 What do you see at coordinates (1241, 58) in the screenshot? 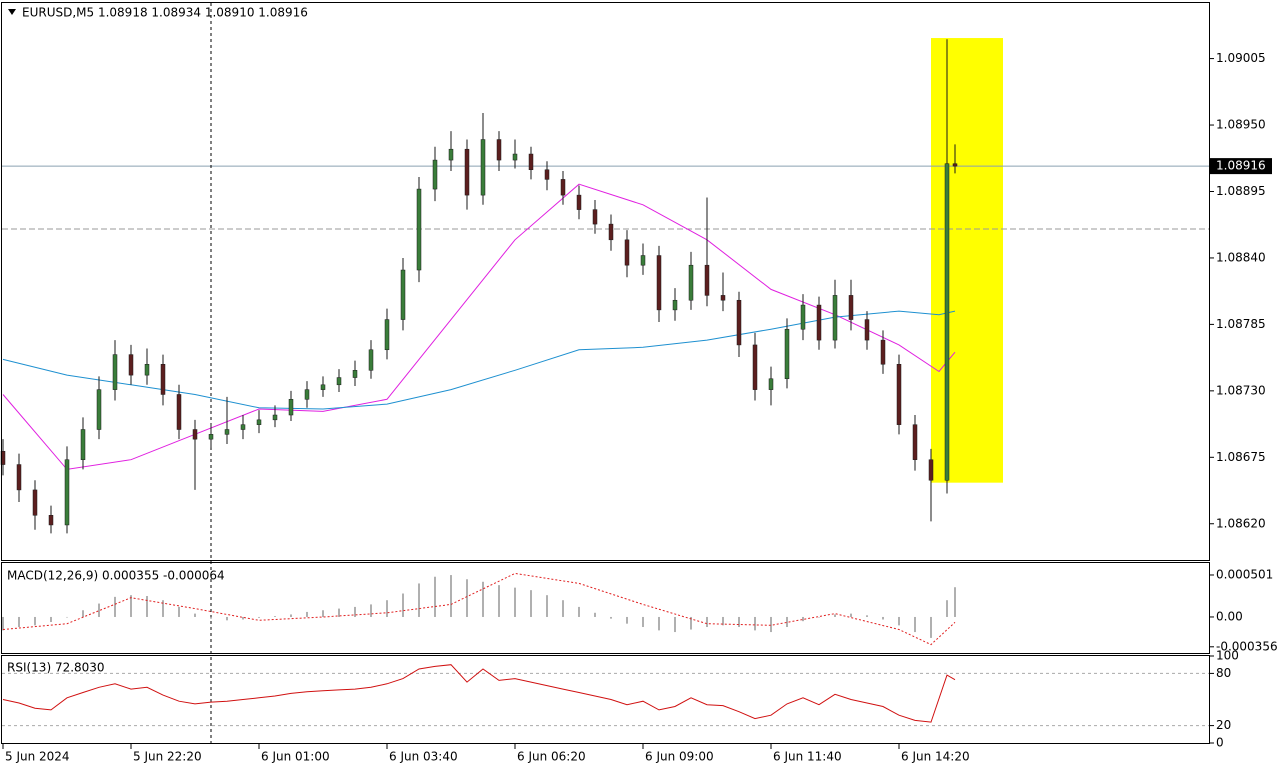
I see `y-tick-label: 1.09005` at bounding box center [1241, 58].